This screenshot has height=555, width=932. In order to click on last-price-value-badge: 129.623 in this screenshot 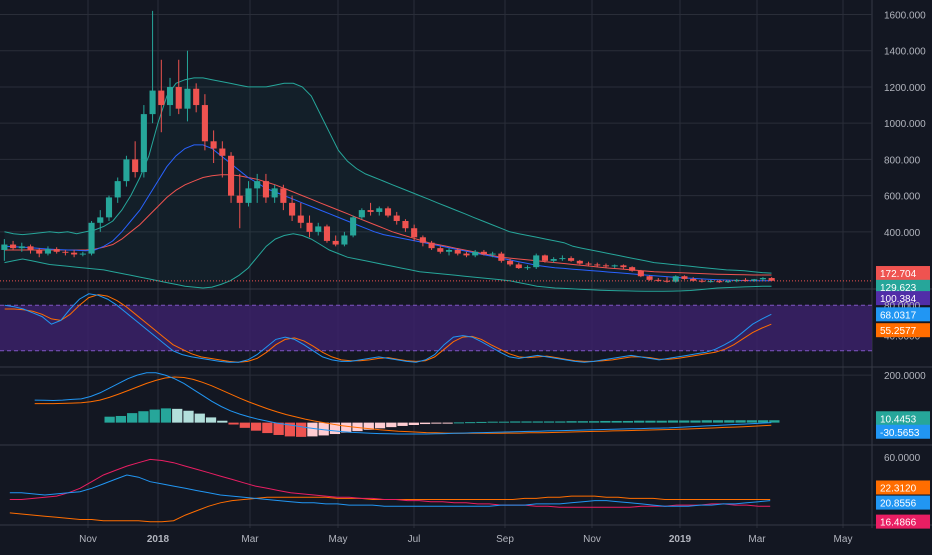, I will do `click(898, 288)`.